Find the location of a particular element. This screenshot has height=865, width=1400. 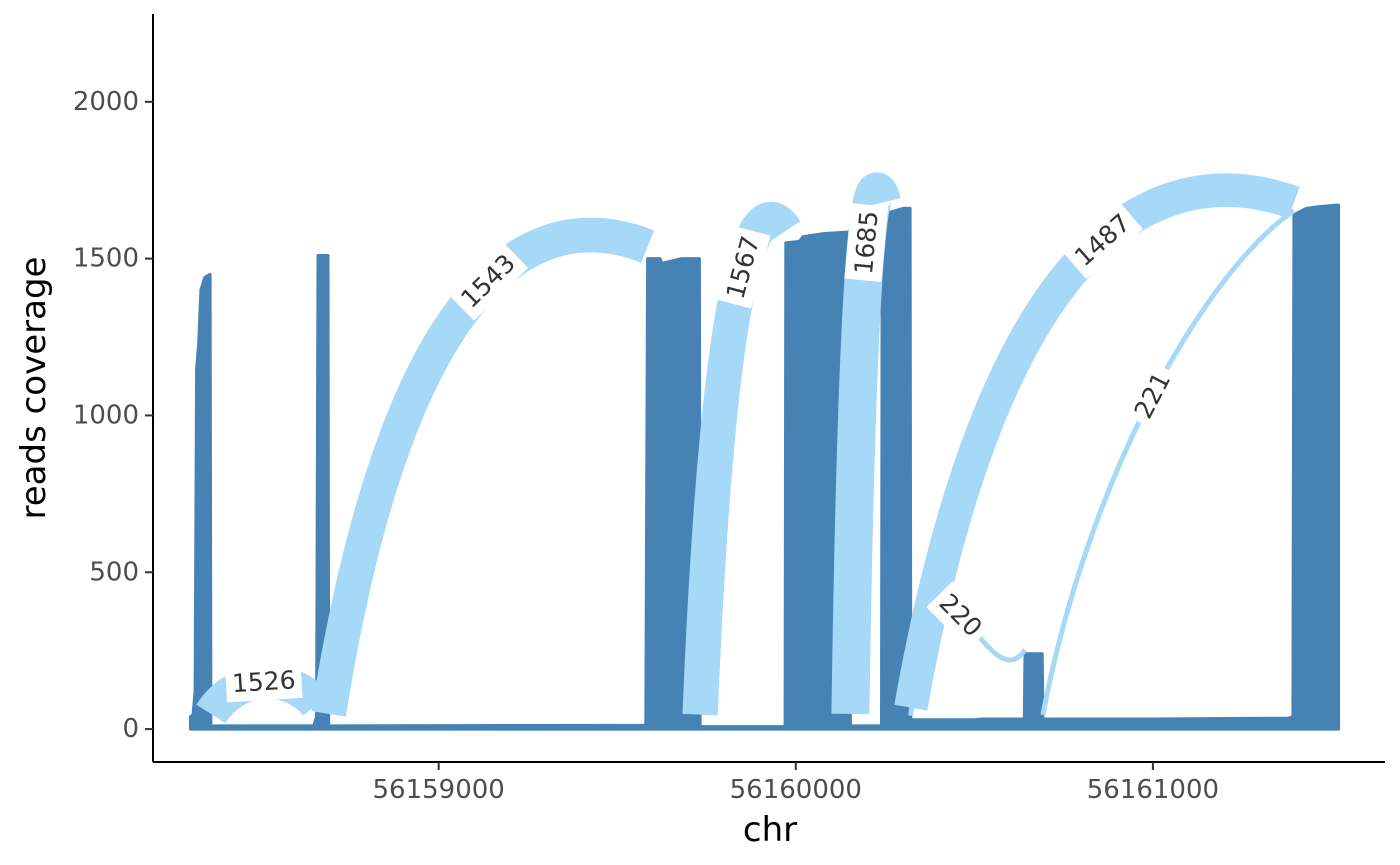

x-axis-title: chr is located at coordinates (770, 830).